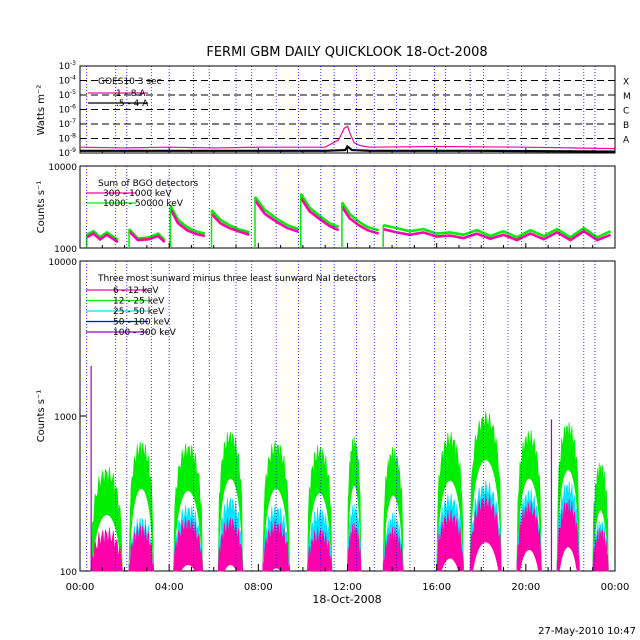 This screenshot has width=640, height=640. I want to click on chart-title: FERMI GBM DAILY QUICKLOOK 18-Oct-2008, so click(346, 52).